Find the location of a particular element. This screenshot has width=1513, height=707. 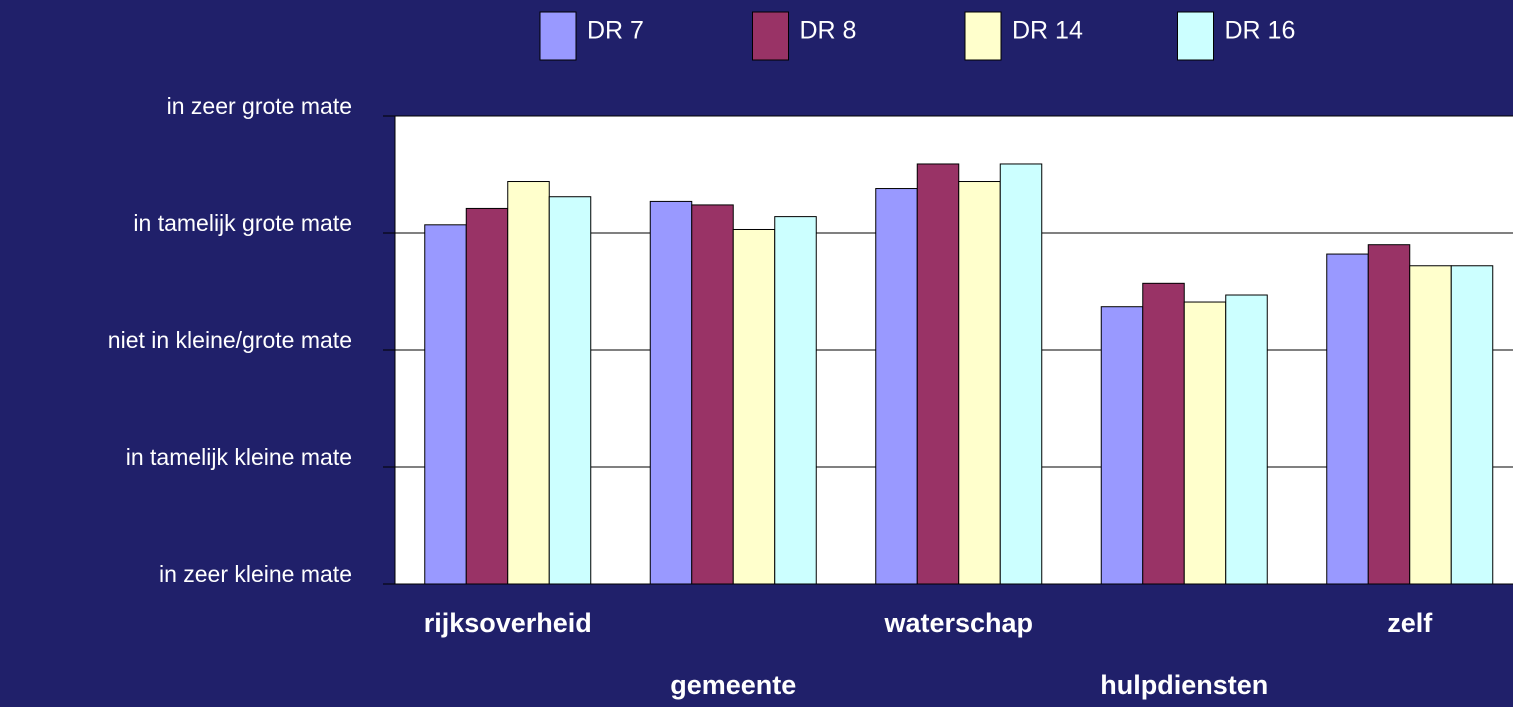

x-tick-label: gemeente is located at coordinates (733, 685).